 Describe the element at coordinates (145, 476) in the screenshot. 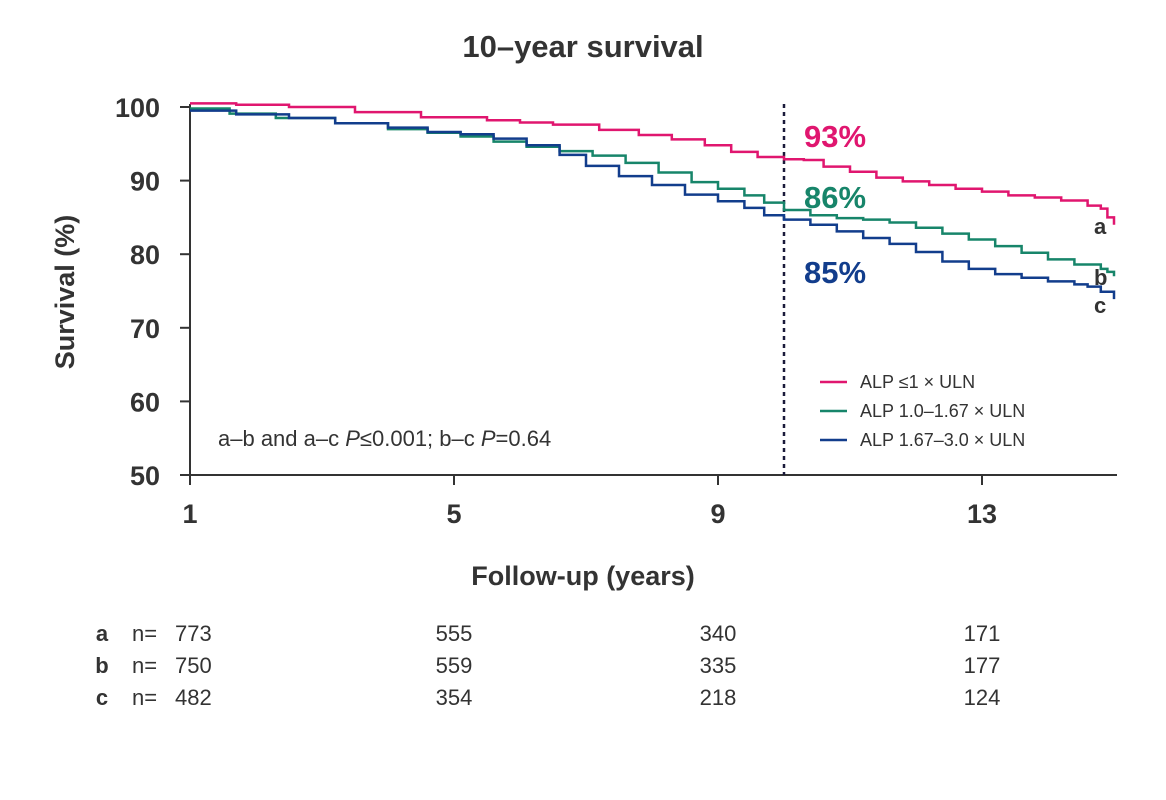

I see `y-tick-label: 50` at that location.